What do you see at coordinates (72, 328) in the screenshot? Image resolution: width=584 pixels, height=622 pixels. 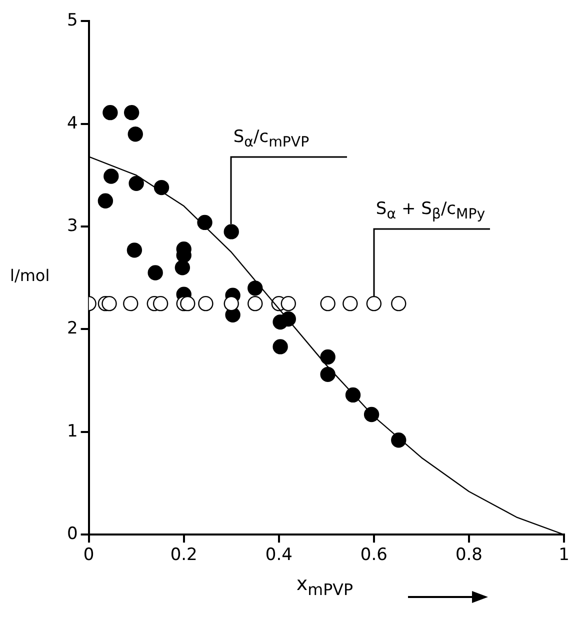 I see `y-tick-label: 2` at bounding box center [72, 328].